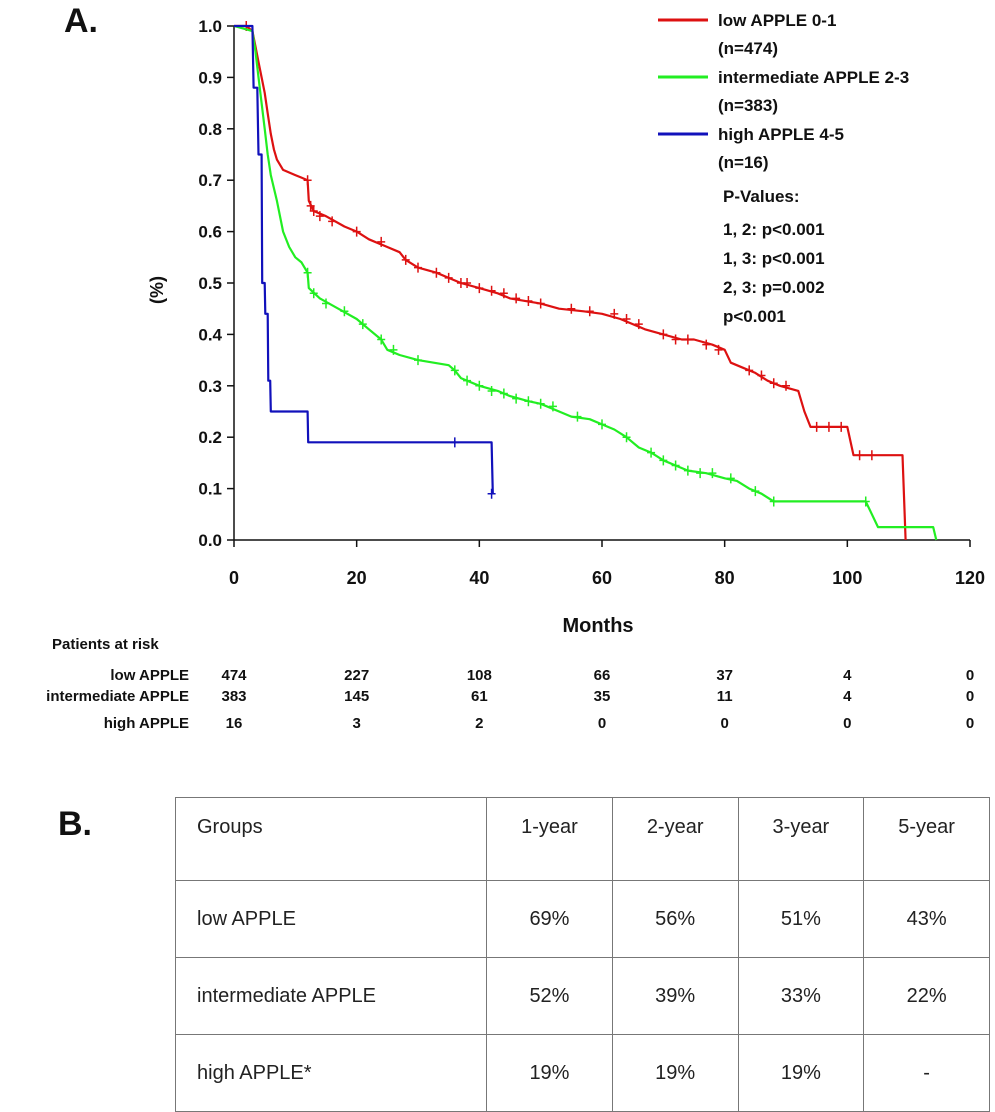 This screenshot has width=995, height=1112. Describe the element at coordinates (761, 196) in the screenshot. I see `pvalues-title: P-Values:` at that location.